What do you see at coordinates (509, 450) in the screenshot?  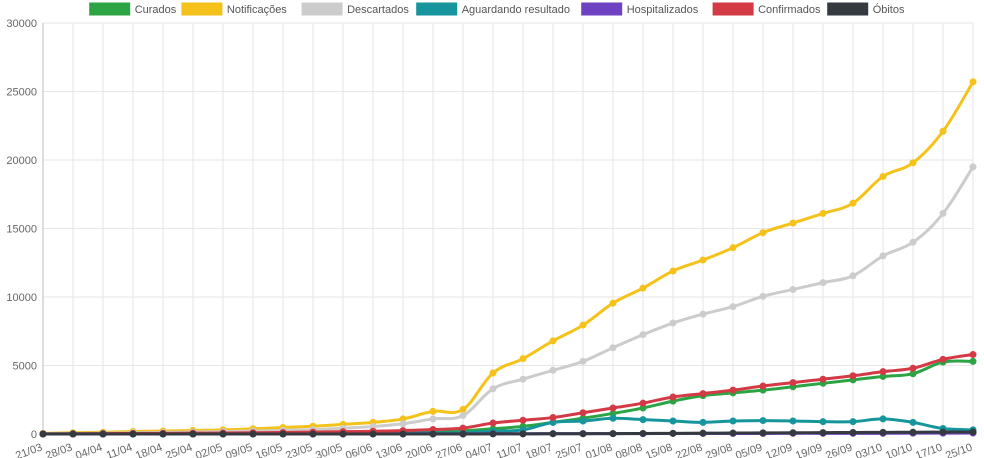 I see `x-tick-label: 11/07` at bounding box center [509, 450].